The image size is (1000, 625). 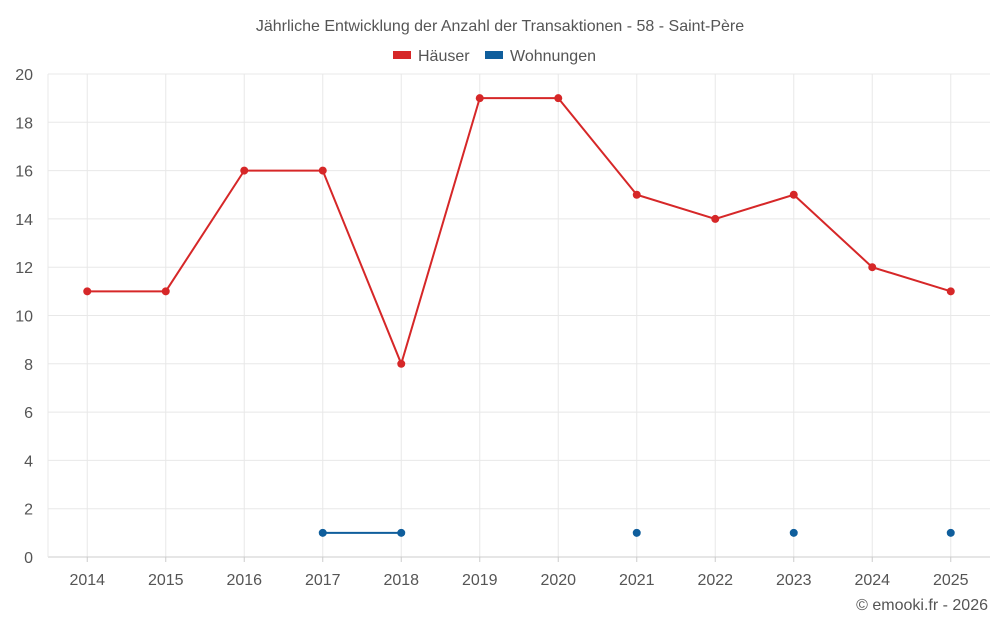 I want to click on legend-swatch-wohnungen, so click(x=494, y=55).